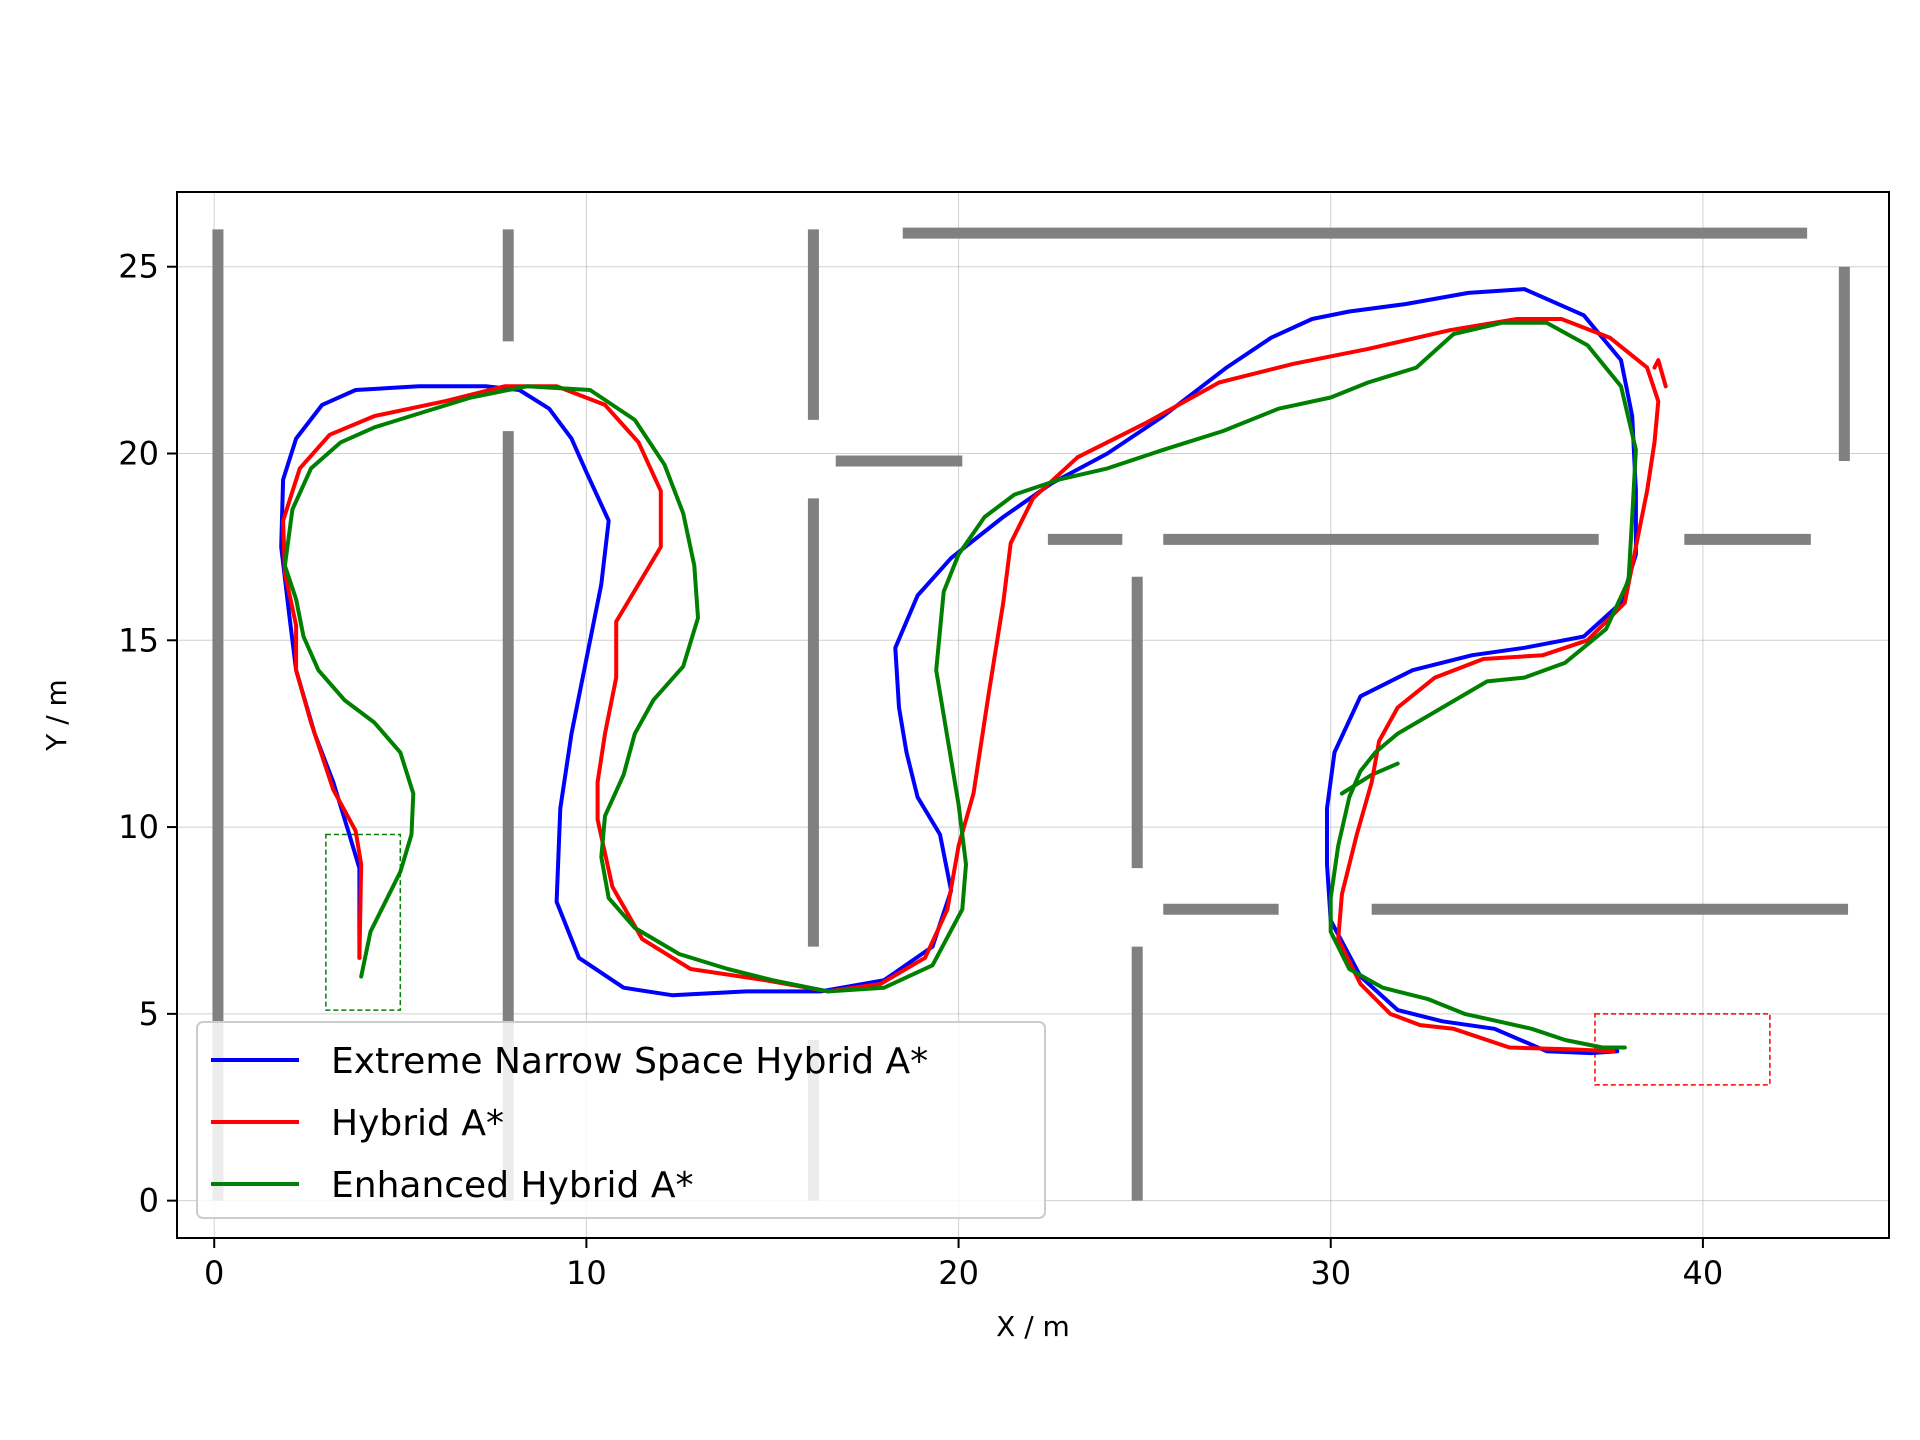 The height and width of the screenshot is (1440, 1920). Describe the element at coordinates (56, 715) in the screenshot. I see `y-axis-label: Y / m` at that location.